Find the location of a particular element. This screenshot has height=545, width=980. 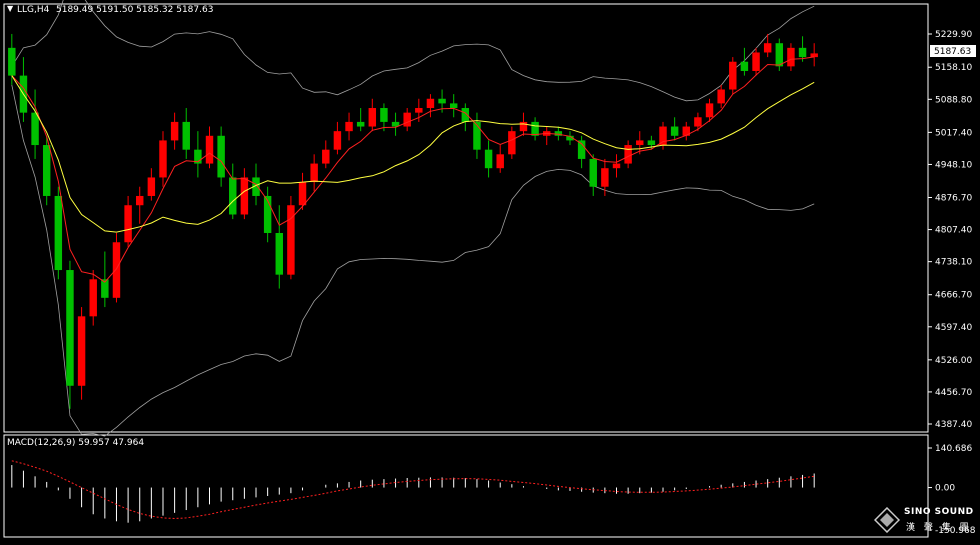

watermark-cn: 漢 聲 集 團 is located at coordinates (939, 528).